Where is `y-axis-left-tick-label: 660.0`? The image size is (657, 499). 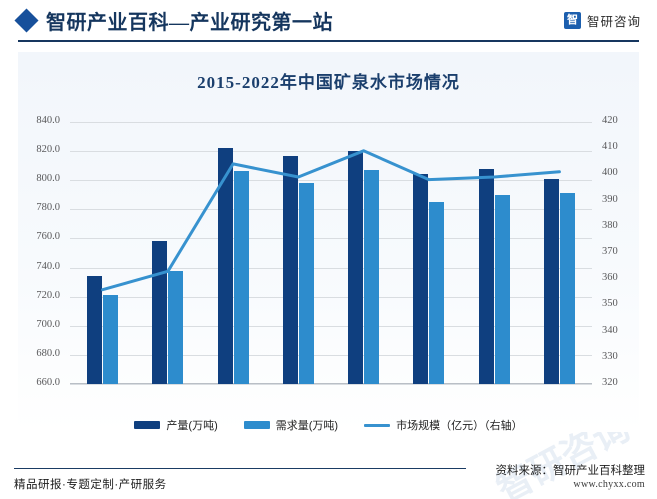 y-axis-left-tick-label: 660.0 is located at coordinates (48, 382).